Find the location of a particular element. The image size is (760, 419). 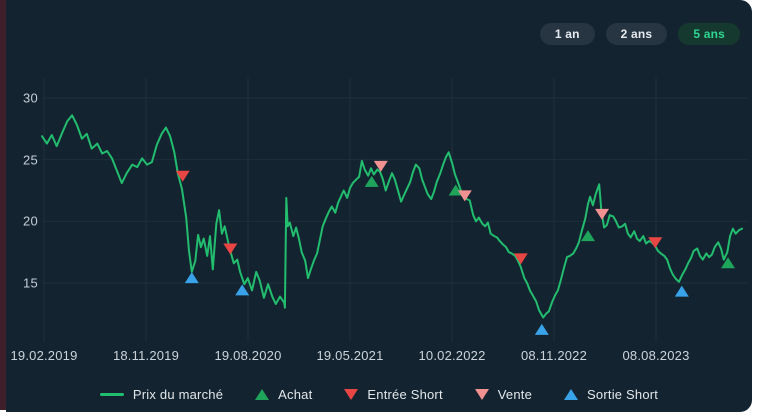

legend-label: Entrée Short is located at coordinates (405, 394).